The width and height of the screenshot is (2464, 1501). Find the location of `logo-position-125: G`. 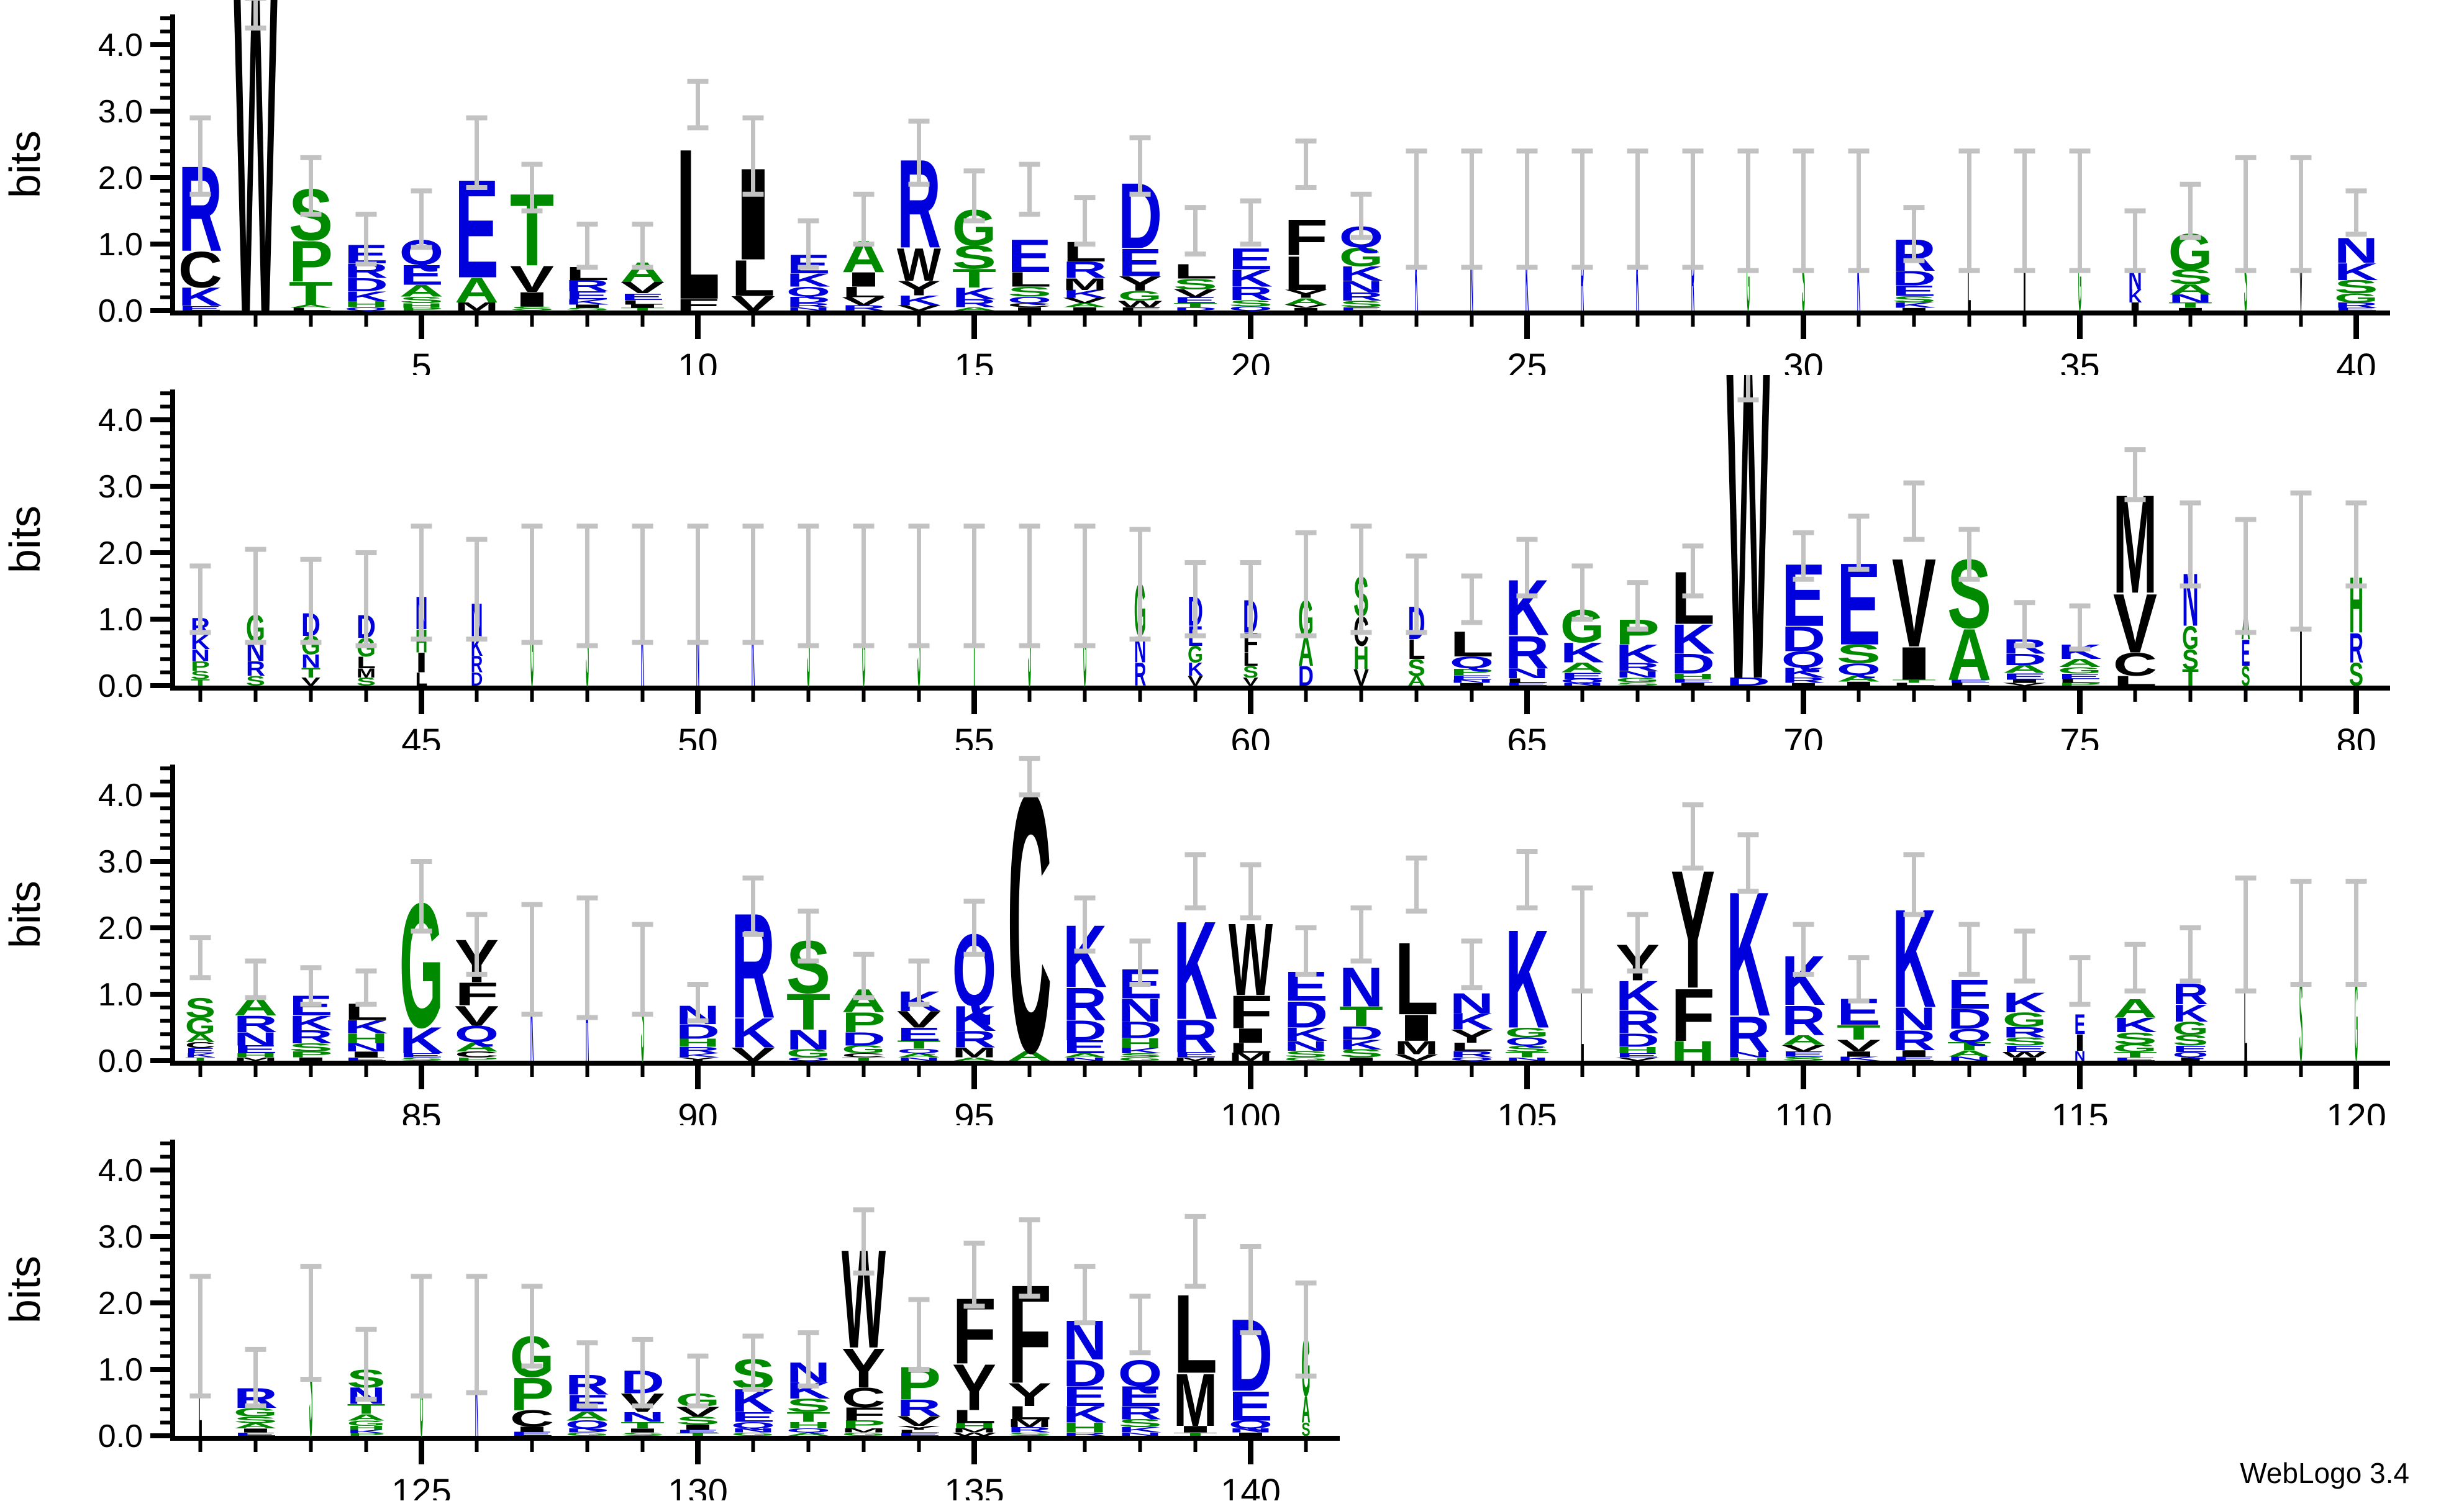

logo-position-125: G is located at coordinates (422, 1370).